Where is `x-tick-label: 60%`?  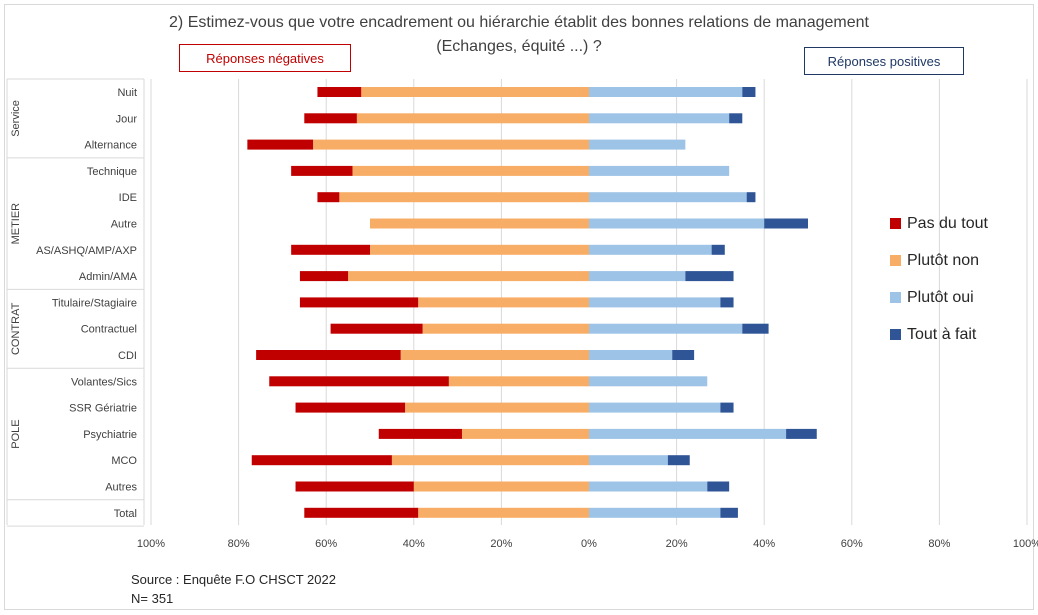 x-tick-label: 60% is located at coordinates (852, 544).